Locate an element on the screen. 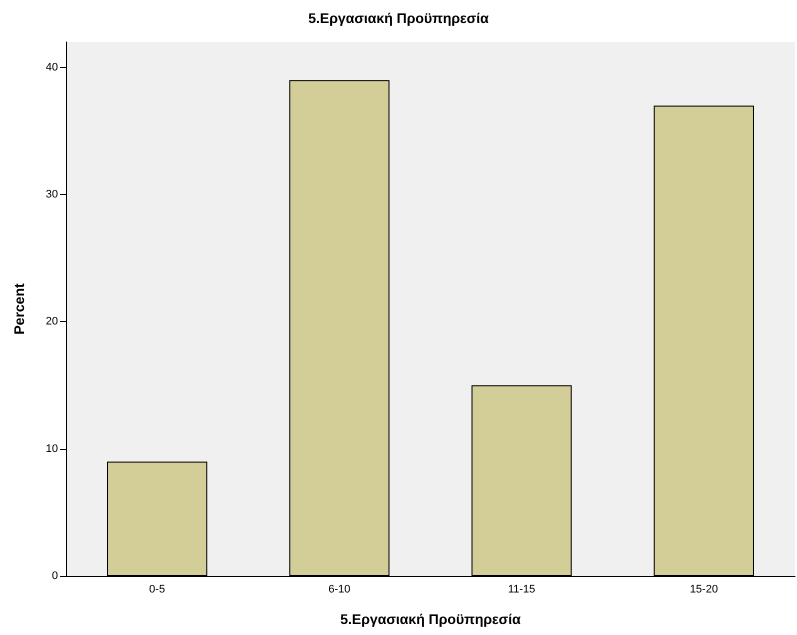  y-tick-label: 0 is located at coordinates (55, 576).